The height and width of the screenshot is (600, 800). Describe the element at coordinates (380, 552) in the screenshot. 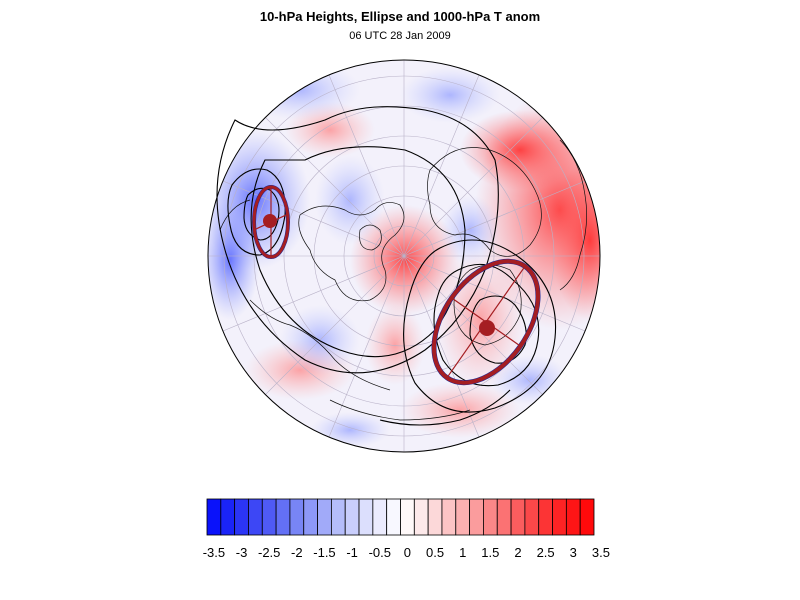

I see `colorbar-tick-label: -0.5` at that location.